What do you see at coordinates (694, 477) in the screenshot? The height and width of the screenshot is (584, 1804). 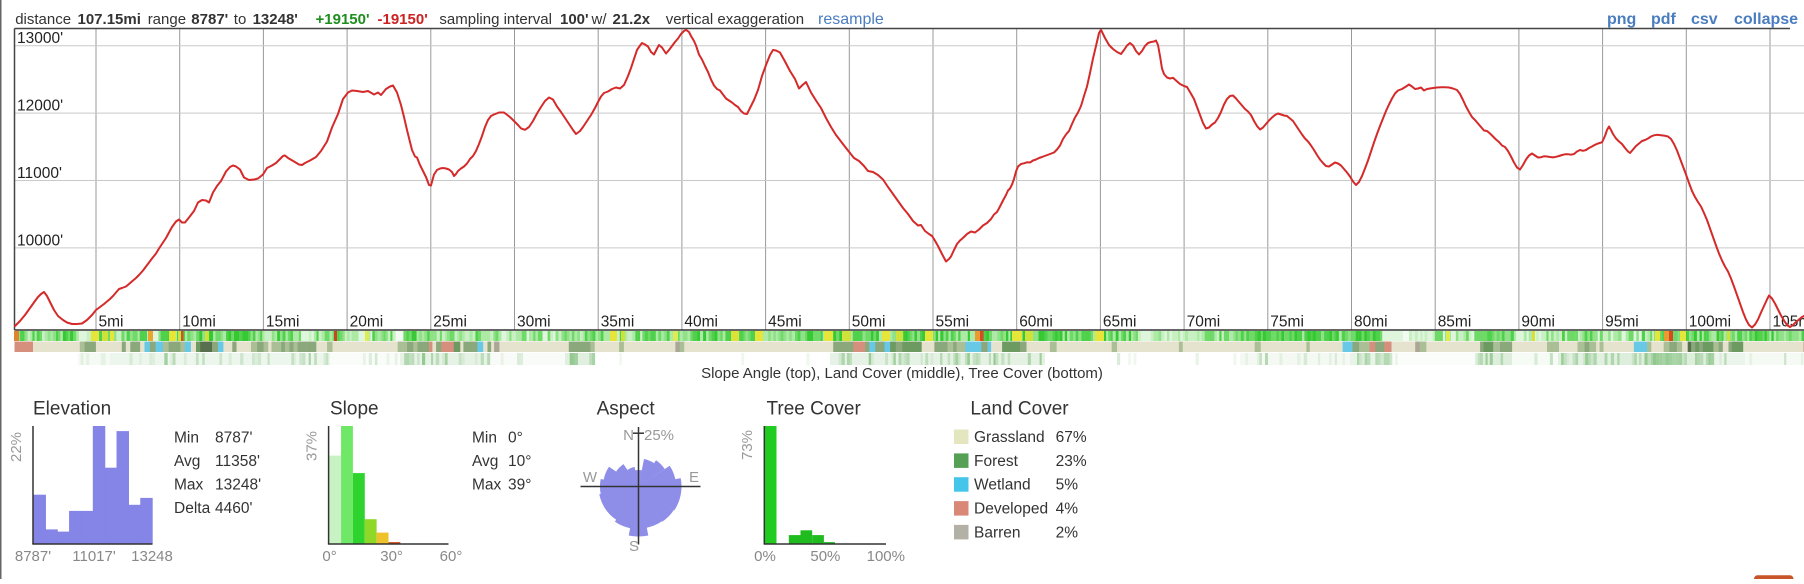 I see `svg-text: E` at bounding box center [694, 477].